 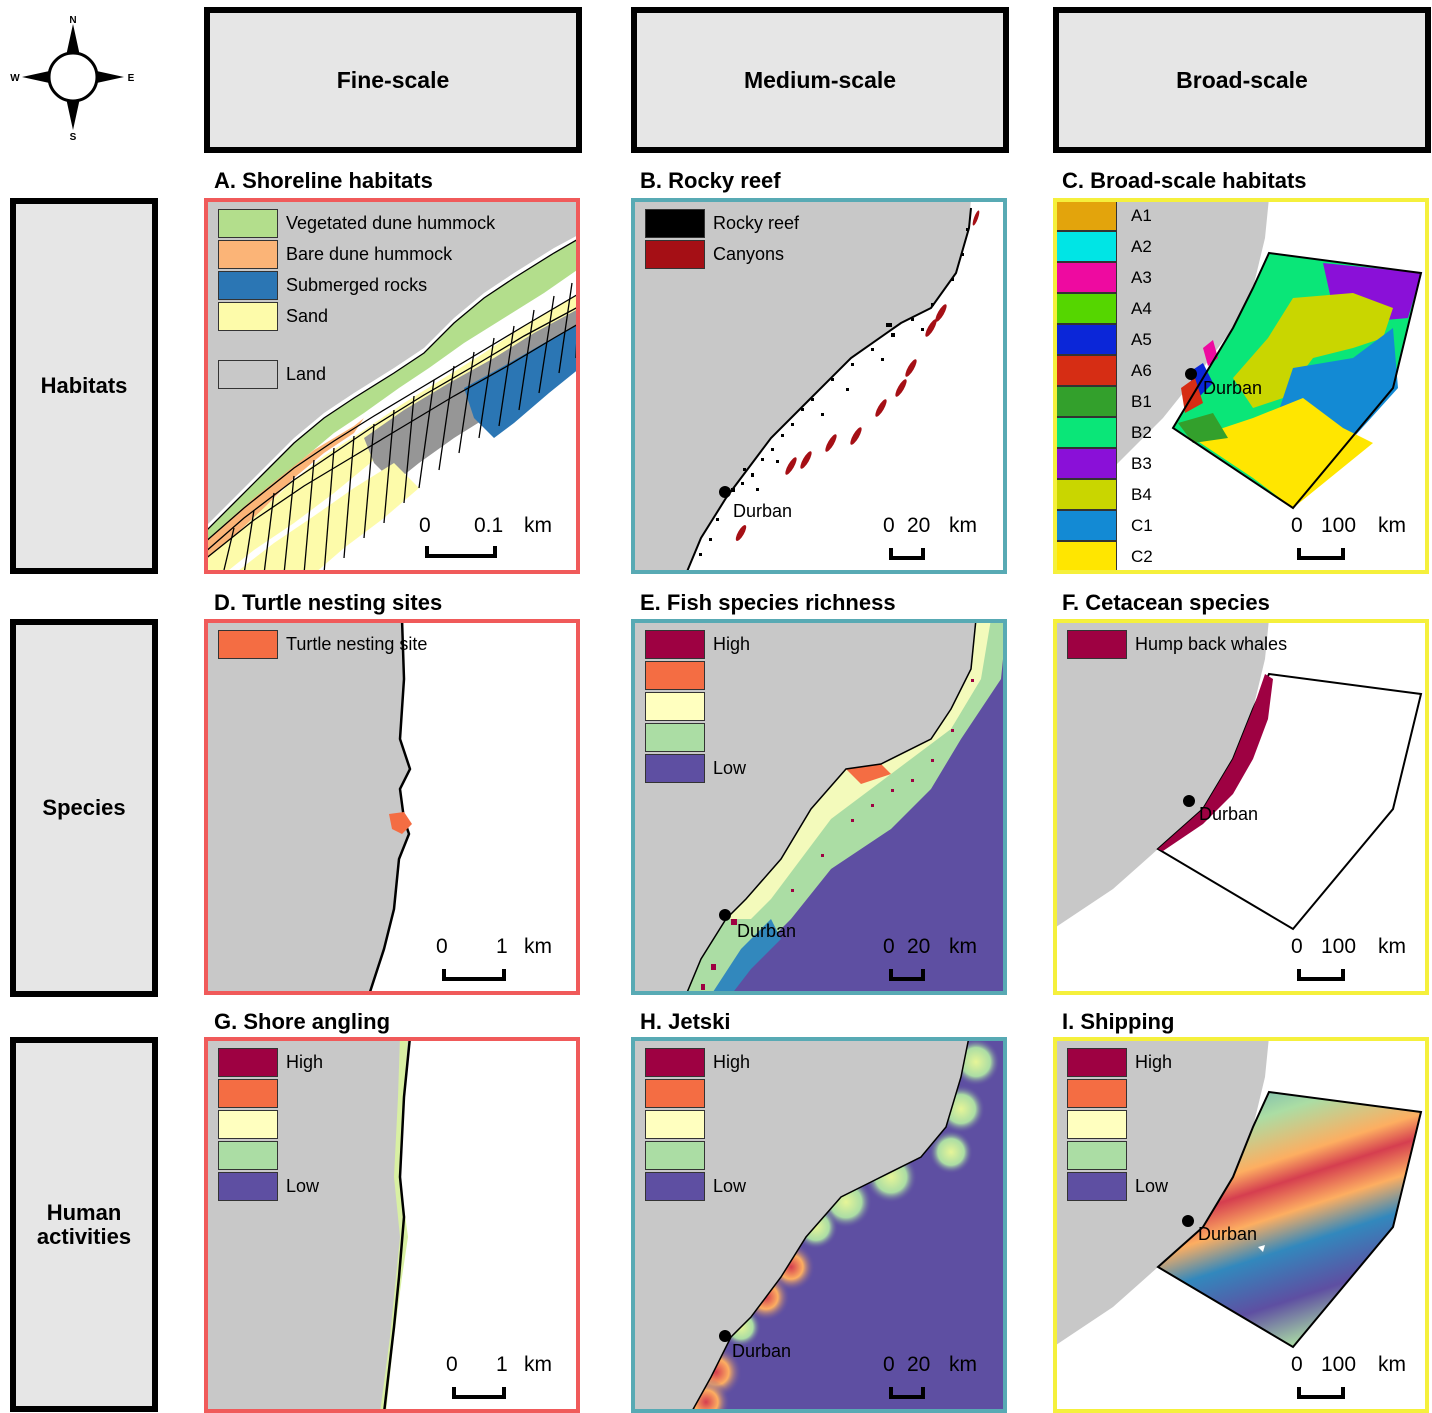 What do you see at coordinates (819, 1225) in the screenshot?
I see `panel-h-jetski: High Low Durban 0 20 km` at bounding box center [819, 1225].